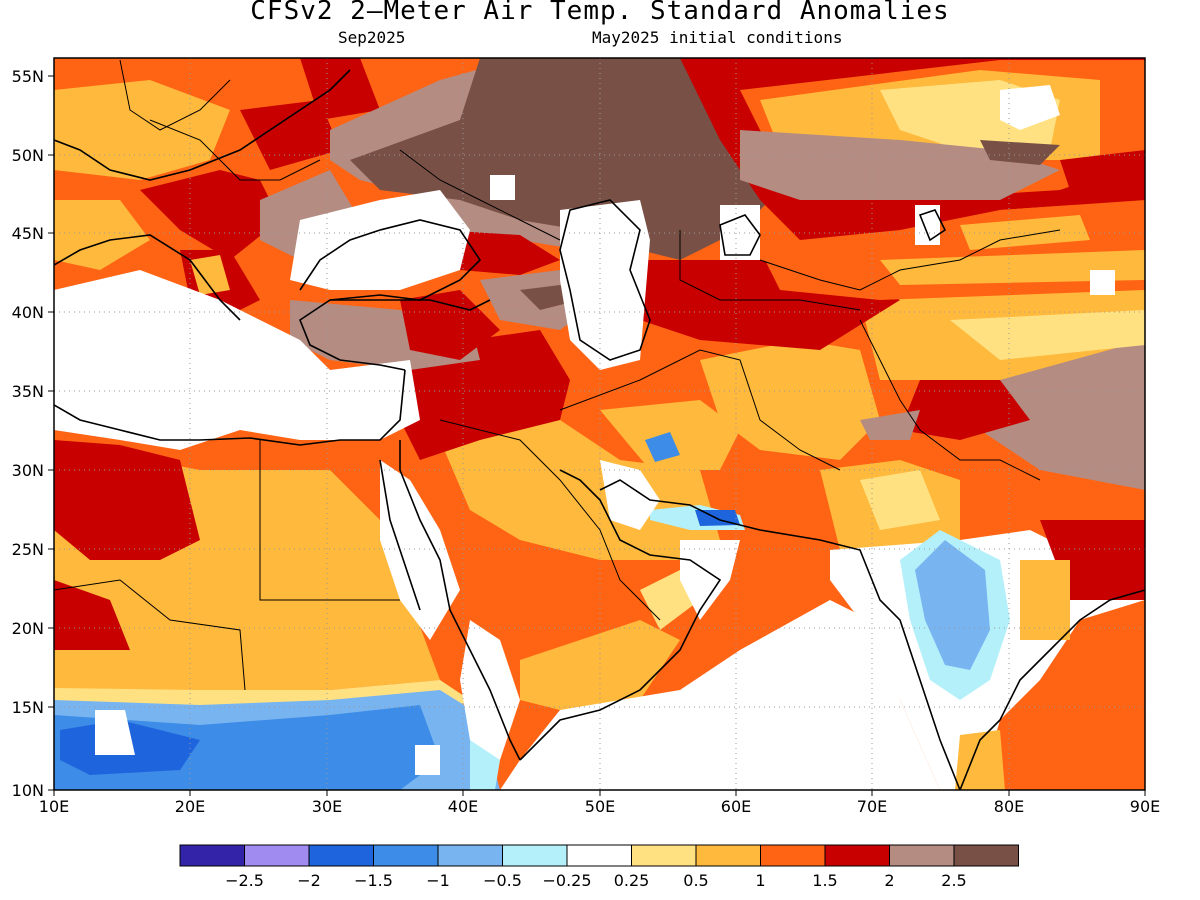  Describe the element at coordinates (1009, 806) in the screenshot. I see `lon-label: 80E` at that location.